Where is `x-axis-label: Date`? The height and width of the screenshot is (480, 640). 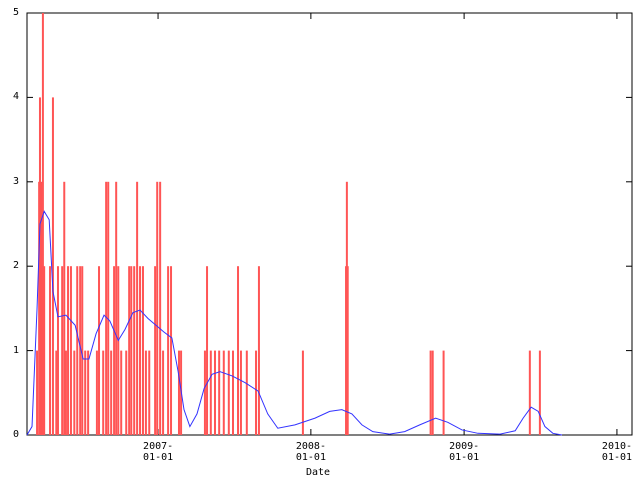
x-axis-label: Date is located at coordinates (318, 472).